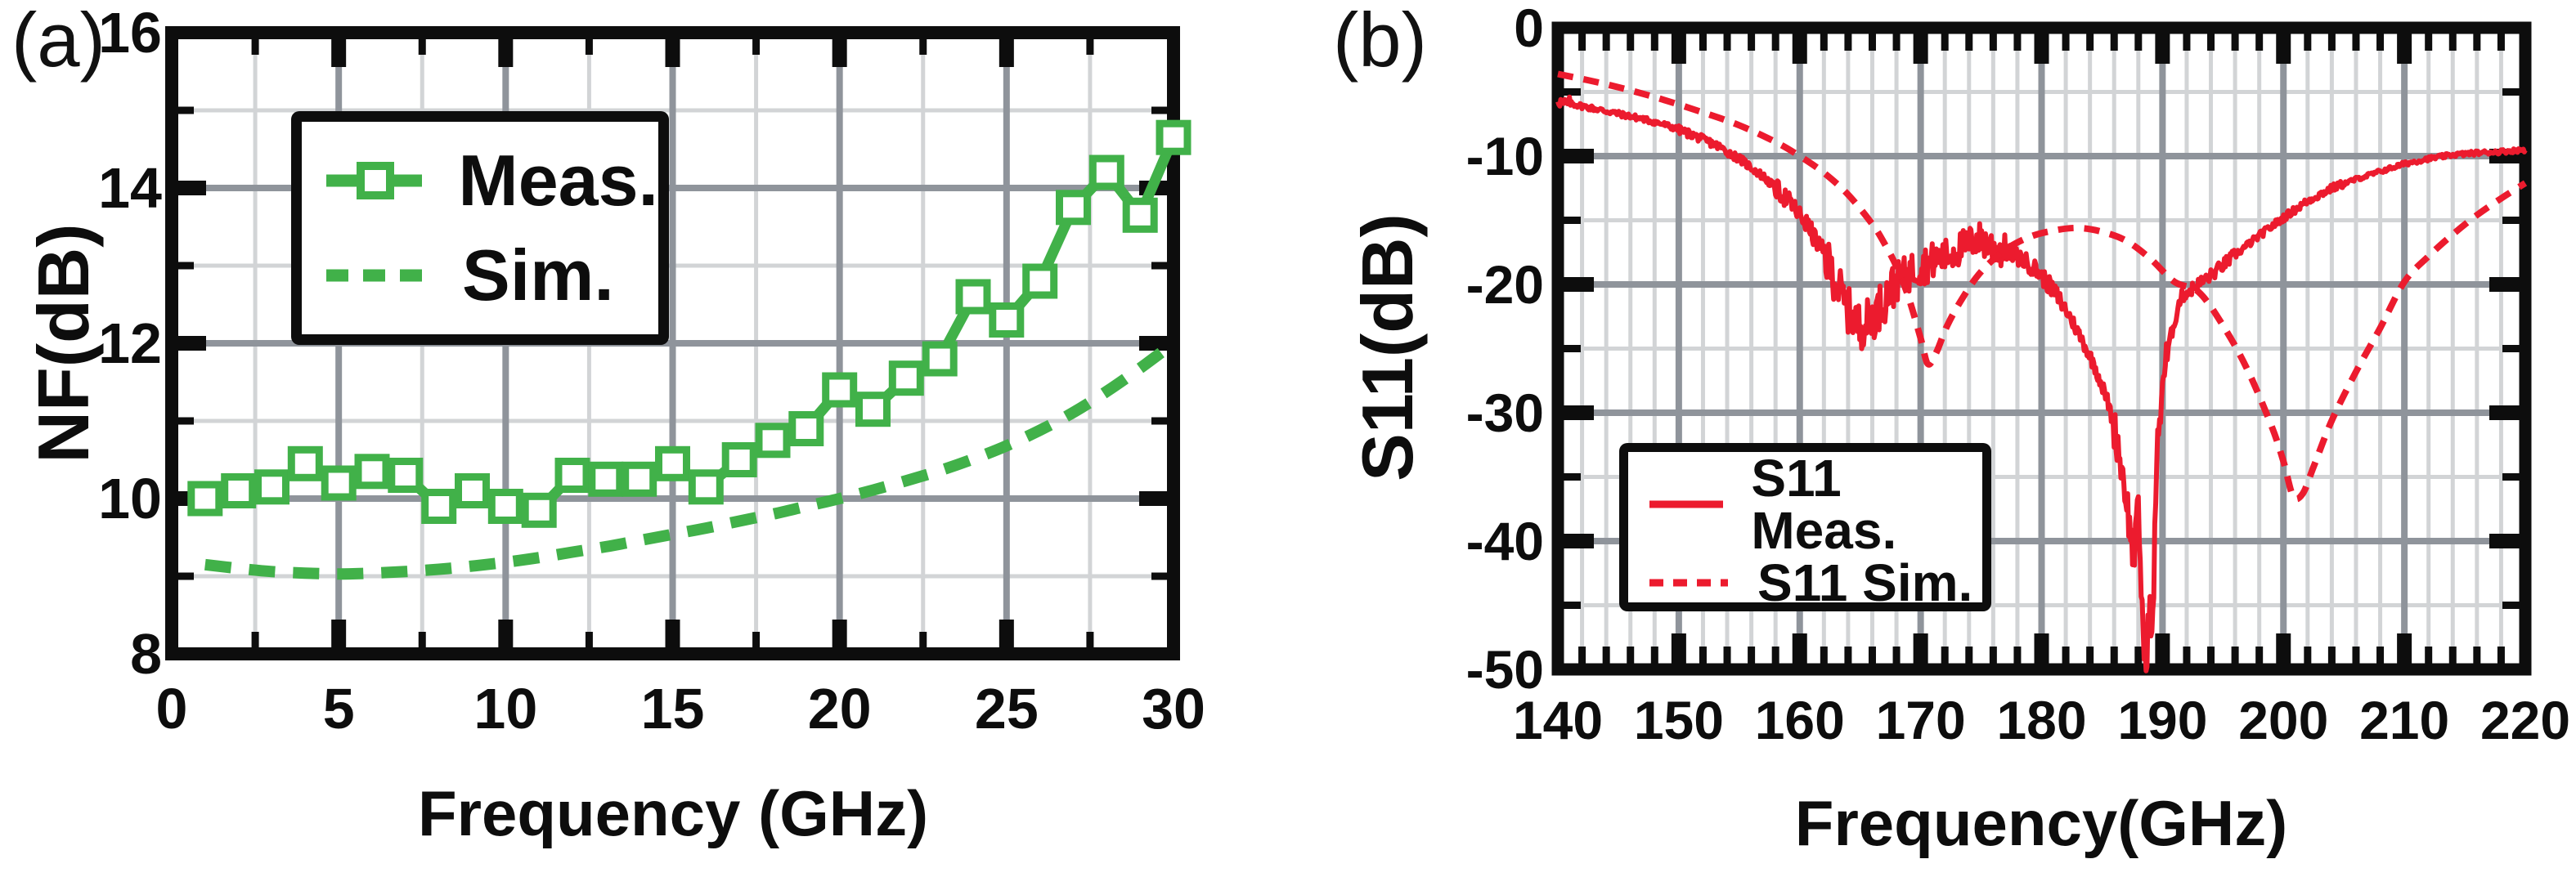 The image size is (2576, 886). I want to click on sim-dashed-line-sample-icon, so click(375, 275).